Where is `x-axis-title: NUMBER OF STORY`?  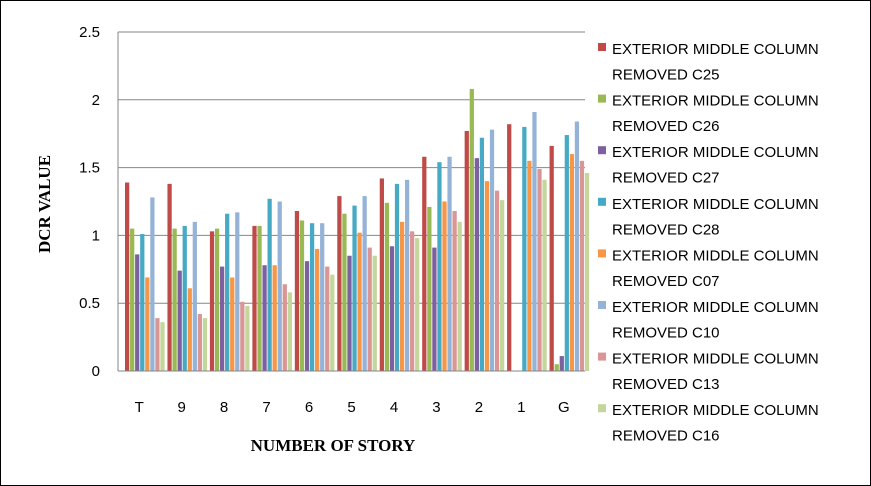
x-axis-title: NUMBER OF STORY is located at coordinates (333, 445).